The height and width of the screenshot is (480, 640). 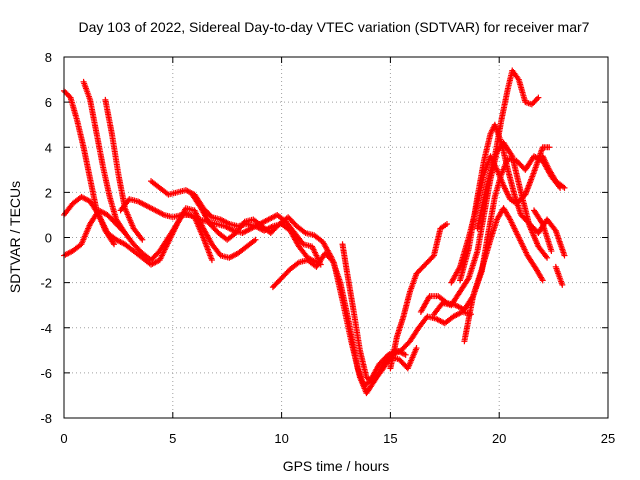 What do you see at coordinates (608, 438) in the screenshot?
I see `x-tick-label: 25` at bounding box center [608, 438].